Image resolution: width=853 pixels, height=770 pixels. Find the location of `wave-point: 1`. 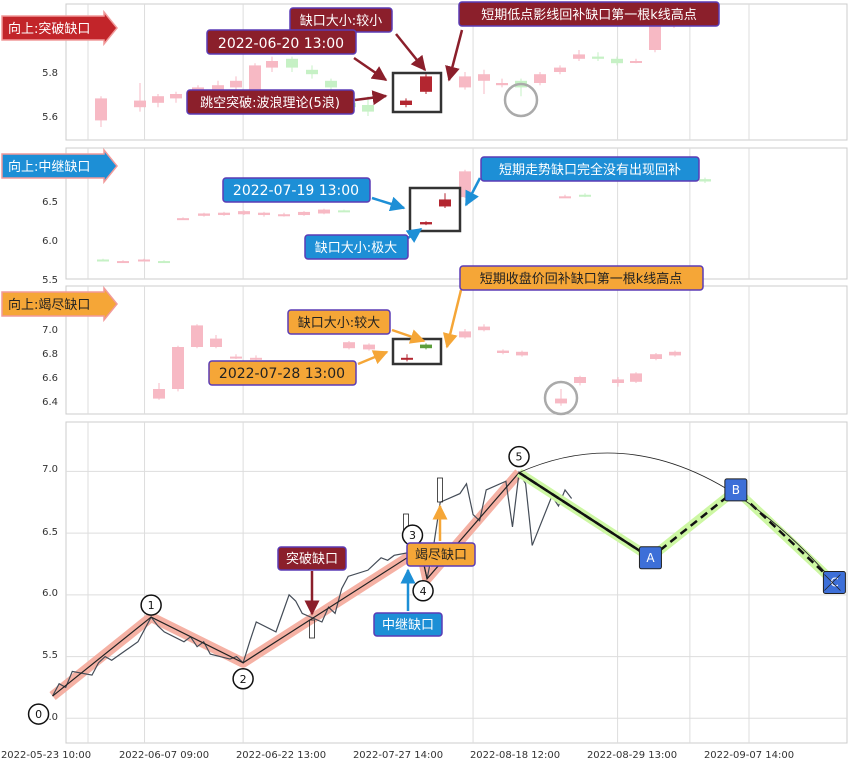

wave-point: 1 is located at coordinates (151, 605).